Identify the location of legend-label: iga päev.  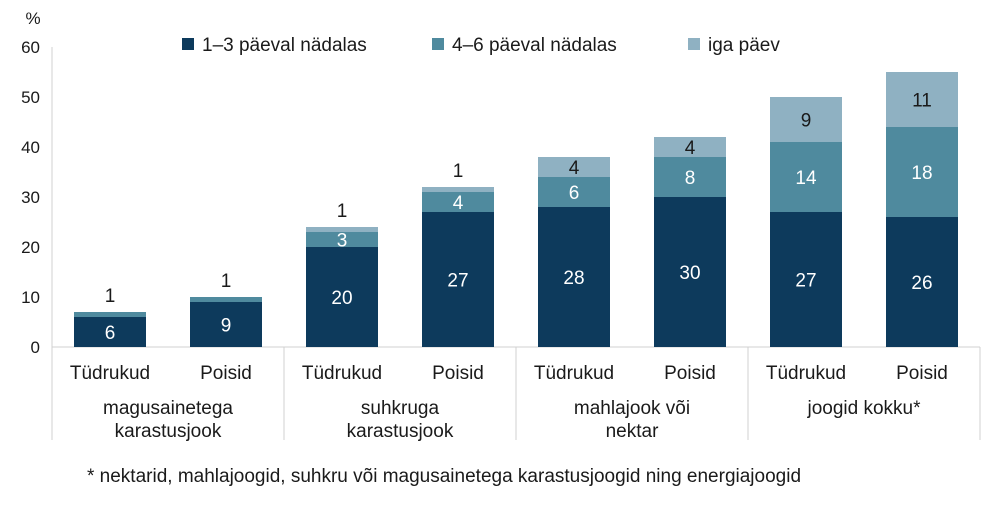
(744, 45).